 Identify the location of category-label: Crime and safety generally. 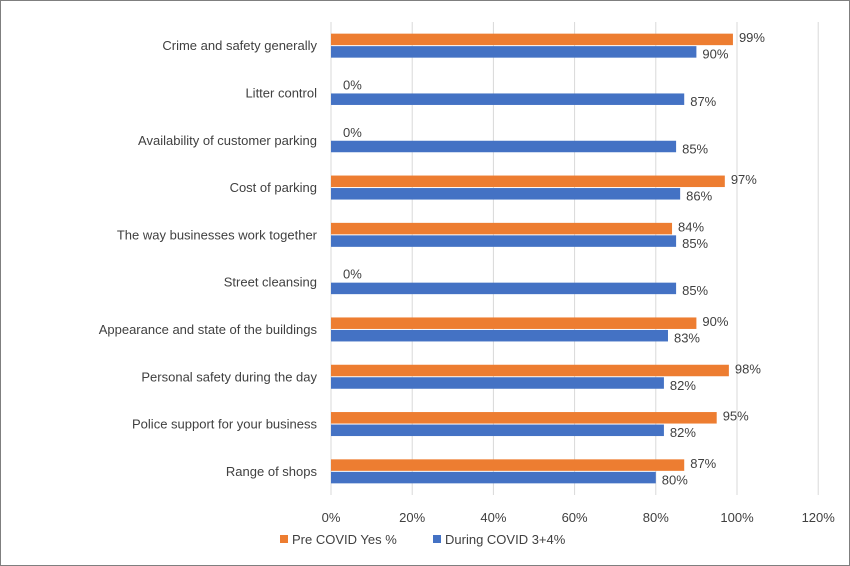
(239, 45).